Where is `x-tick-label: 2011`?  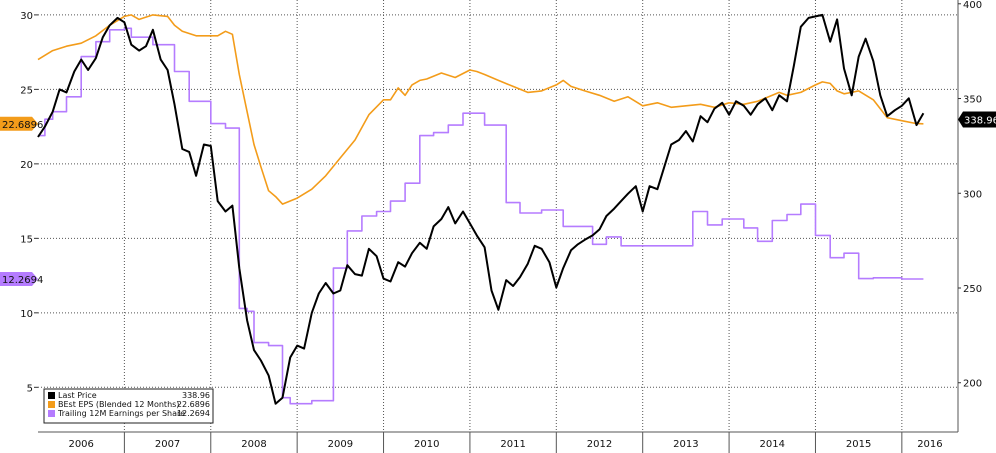
x-tick-label: 2011 is located at coordinates (512, 444).